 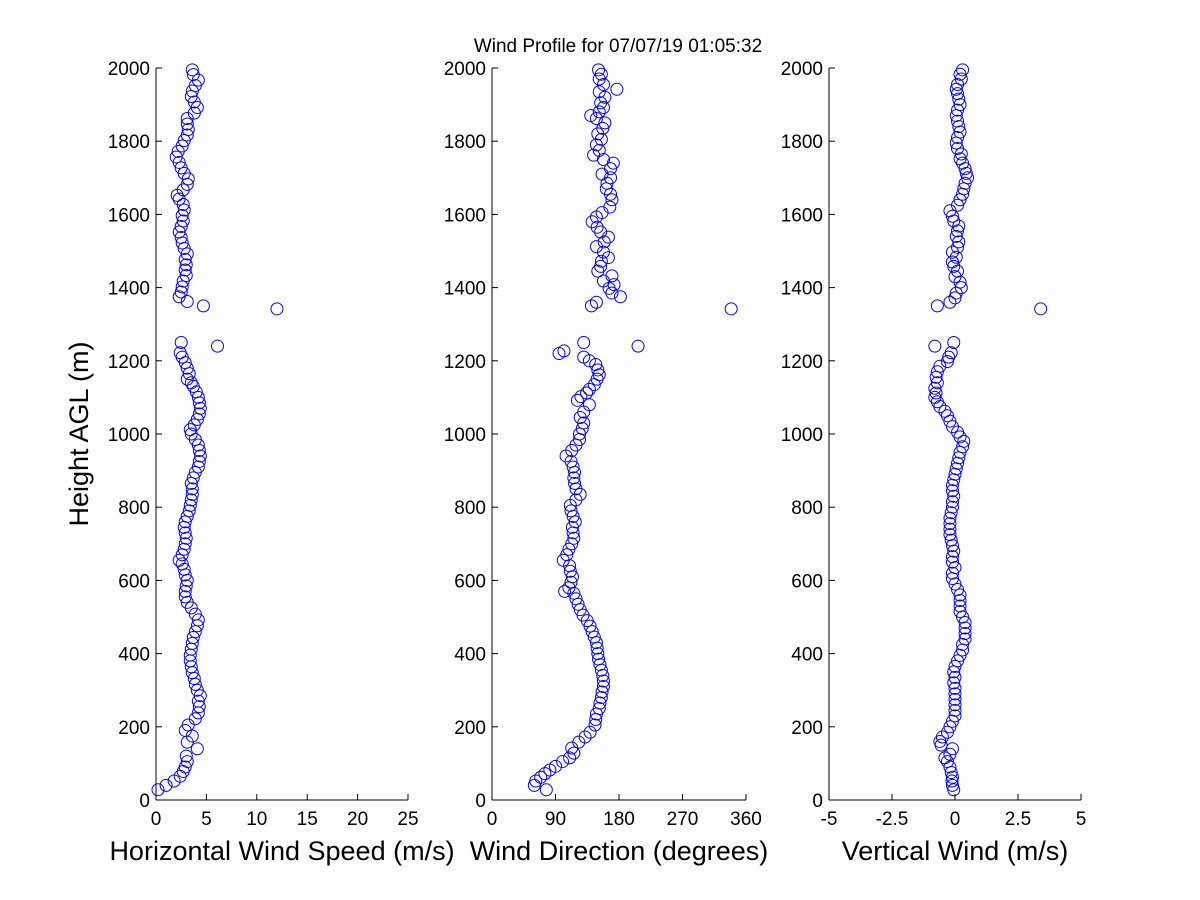 What do you see at coordinates (619, 819) in the screenshot?
I see `x-tick-label: 180` at bounding box center [619, 819].